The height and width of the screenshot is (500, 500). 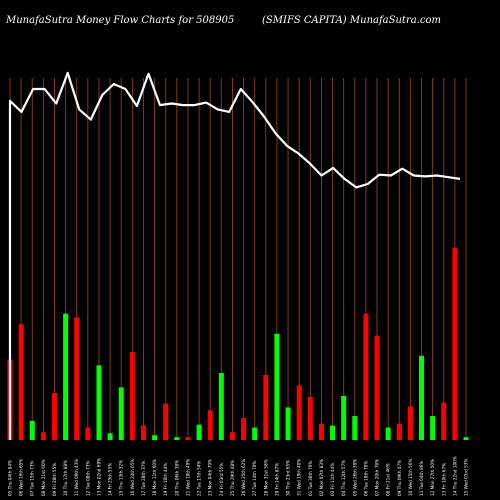 What do you see at coordinates (65, 478) in the screenshot?
I see `x-tick-label: 10 Thu 17th 88%` at bounding box center [65, 478].